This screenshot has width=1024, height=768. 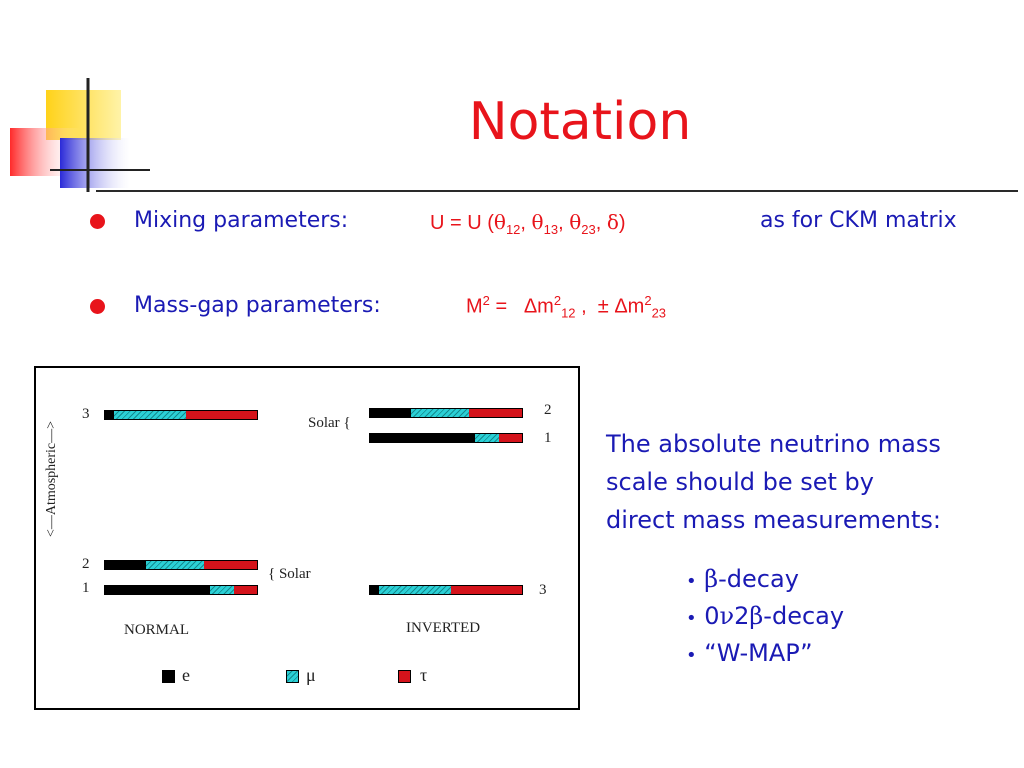 What do you see at coordinates (424, 675) in the screenshot?
I see `legend-tau-label: τ` at bounding box center [424, 675].